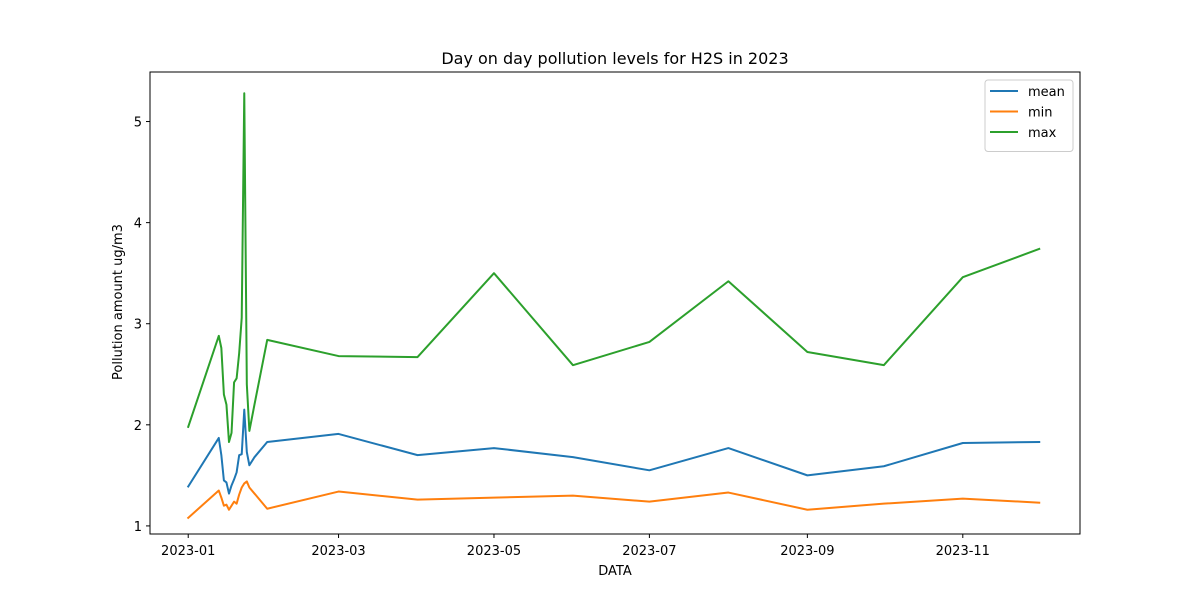 This screenshot has width=1200, height=600. I want to click on x-axis-title: DATA, so click(615, 571).